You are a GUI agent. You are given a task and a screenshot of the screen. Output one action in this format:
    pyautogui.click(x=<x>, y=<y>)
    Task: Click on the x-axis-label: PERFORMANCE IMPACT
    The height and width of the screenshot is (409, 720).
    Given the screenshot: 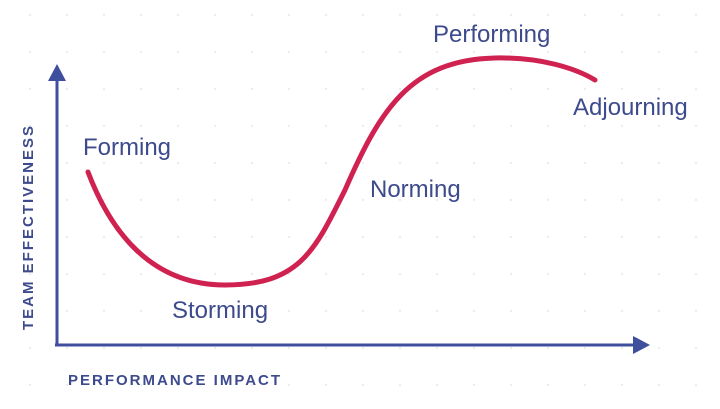 What is the action you would take?
    pyautogui.click(x=175, y=380)
    